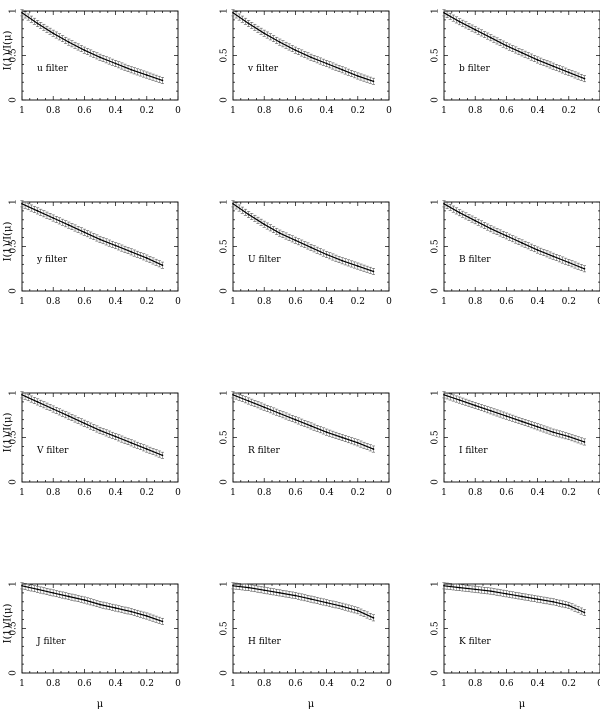 The width and height of the screenshot is (600, 714). Describe the element at coordinates (263, 69) in the screenshot. I see `filter-label: v filter` at that location.